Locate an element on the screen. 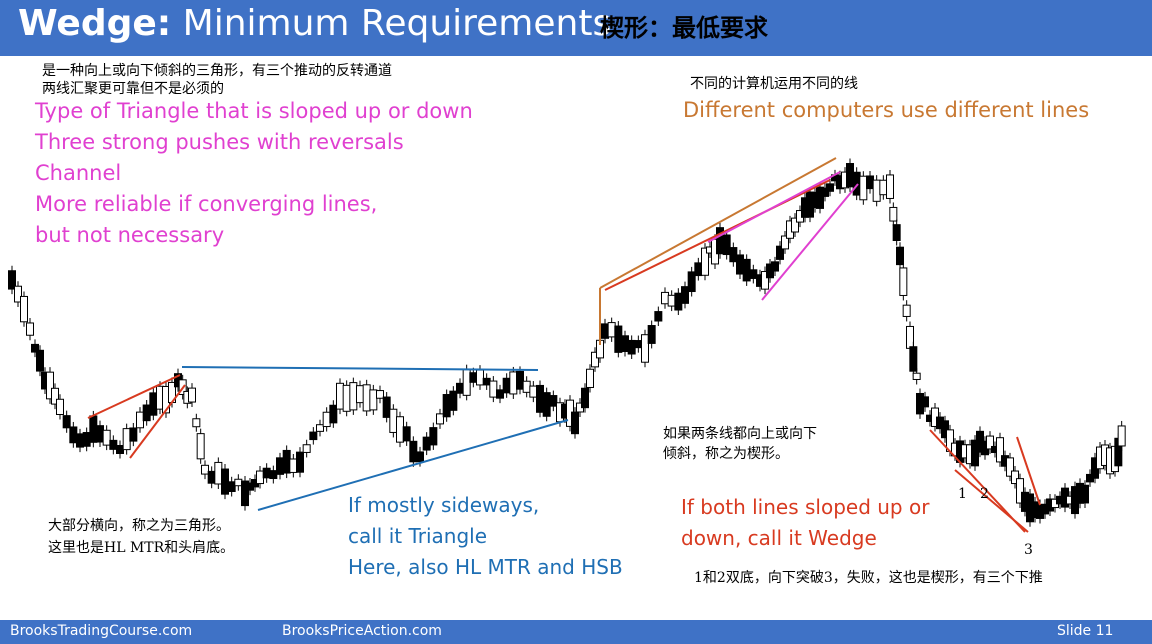 The image size is (1152, 644). note-cn-triangle-1: 大部分横向，称之为三角形。 is located at coordinates (139, 526).